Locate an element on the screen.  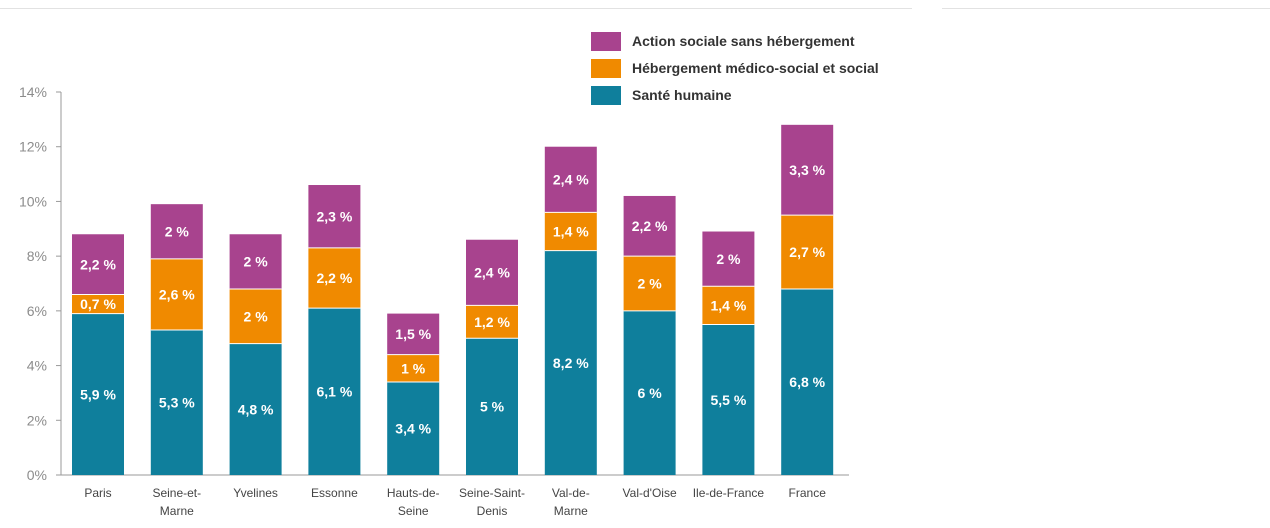
legend-label: Hébergement médico-social et social is located at coordinates (755, 68).